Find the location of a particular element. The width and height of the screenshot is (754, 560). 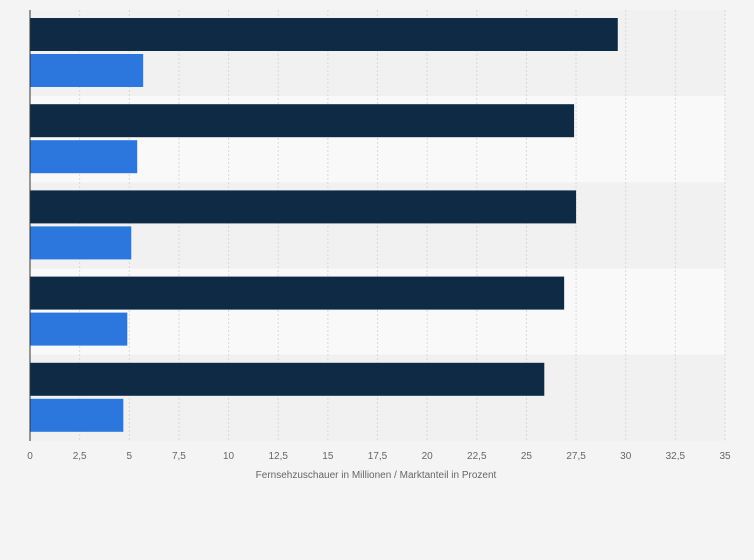

x-tick-label: 32,5 is located at coordinates (676, 456).